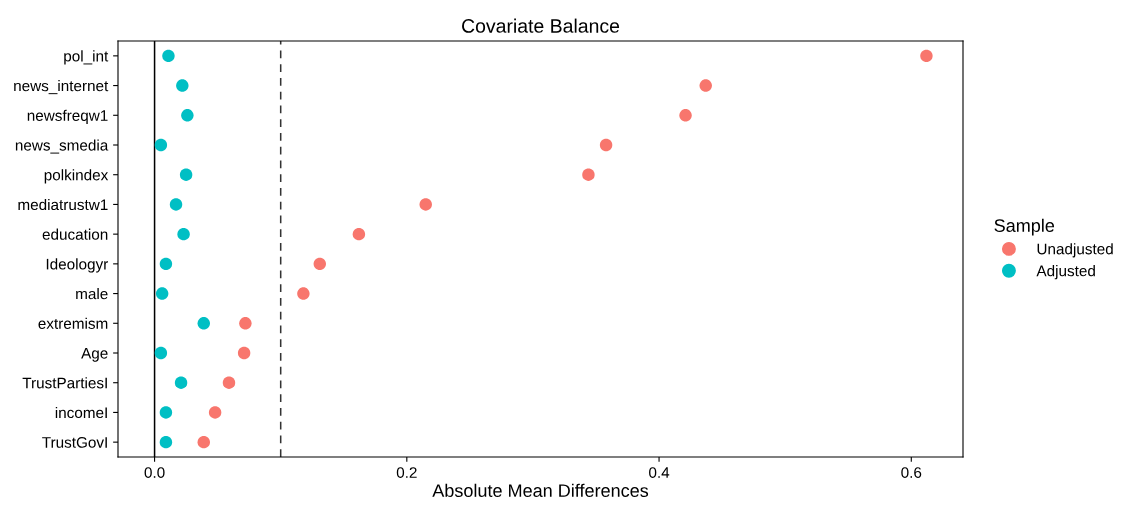  Describe the element at coordinates (62, 146) in the screenshot. I see `y-tick-label: news_smedia` at that location.